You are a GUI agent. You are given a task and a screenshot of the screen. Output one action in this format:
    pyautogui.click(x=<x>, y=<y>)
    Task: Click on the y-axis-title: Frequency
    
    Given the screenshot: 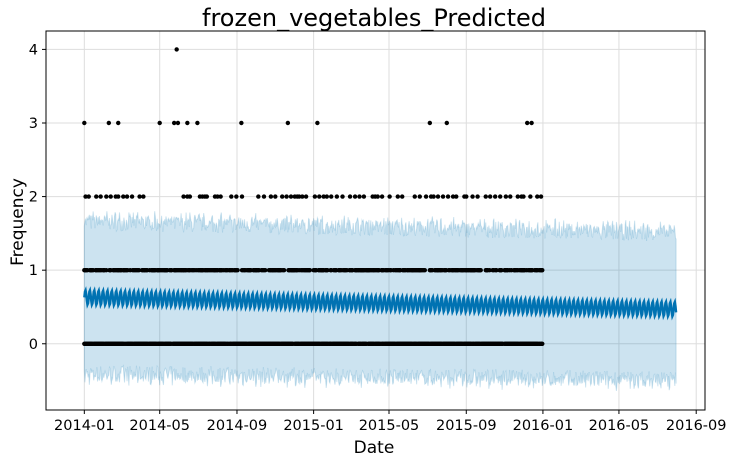 What is the action you would take?
    pyautogui.click(x=18, y=222)
    